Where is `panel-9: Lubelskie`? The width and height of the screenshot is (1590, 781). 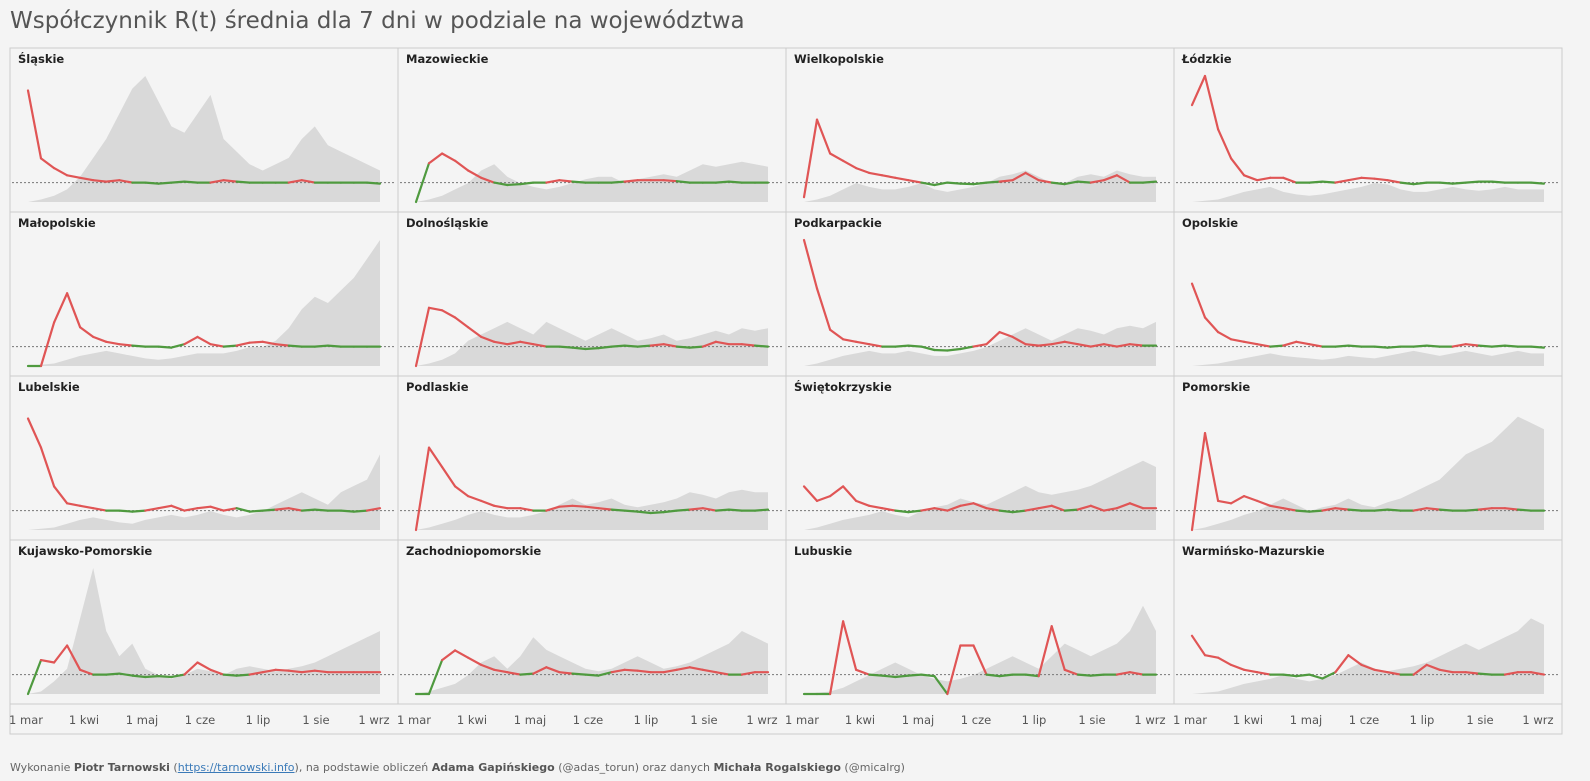
panel-9: Lubelskie is located at coordinates (204, 458).